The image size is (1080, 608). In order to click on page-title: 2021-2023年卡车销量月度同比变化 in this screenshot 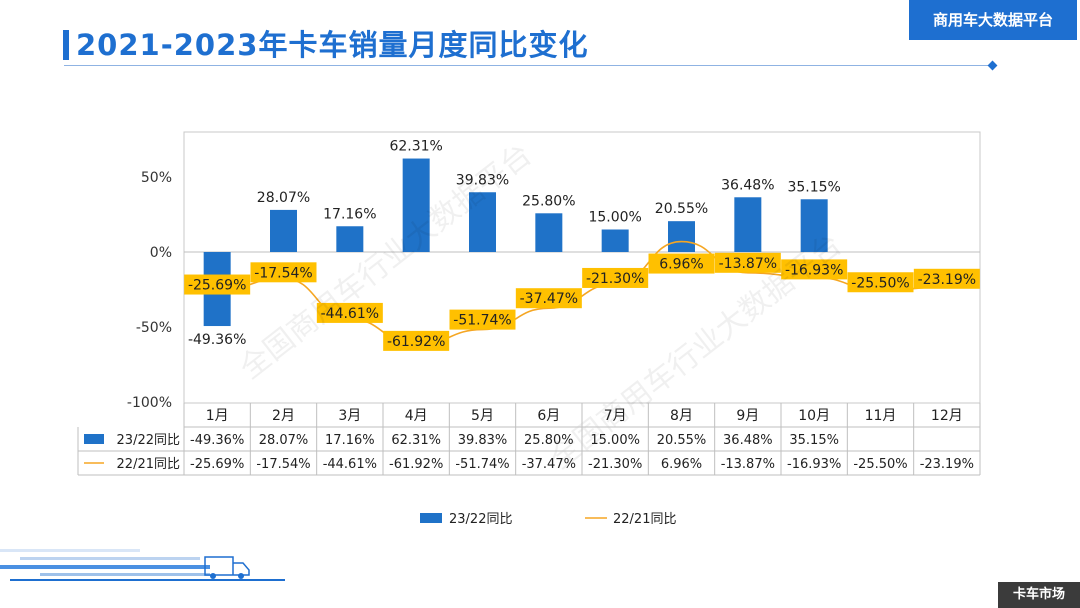, I will do `click(332, 45)`.